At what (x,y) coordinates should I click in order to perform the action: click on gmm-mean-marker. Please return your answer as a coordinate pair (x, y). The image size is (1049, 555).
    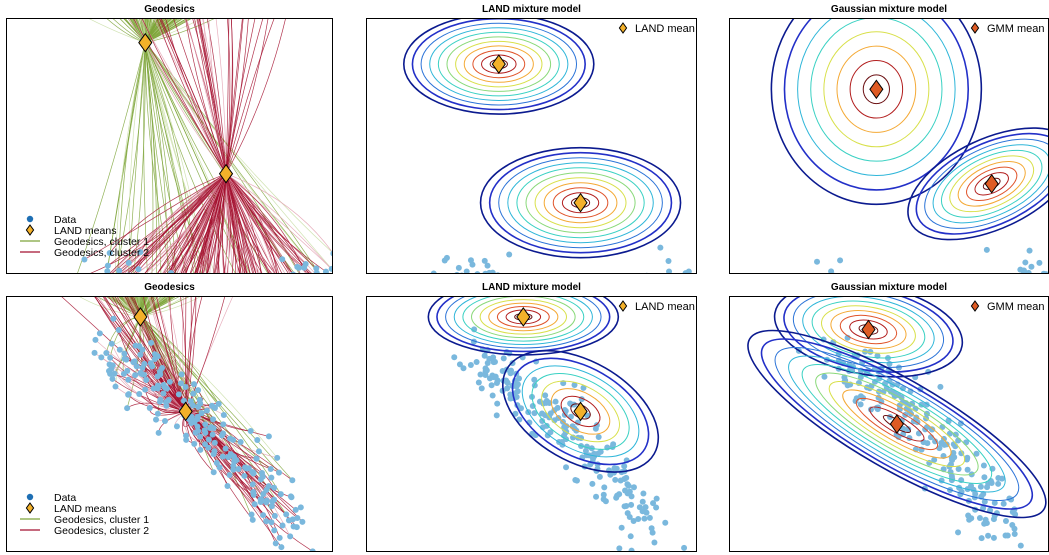
    Looking at the image, I should click on (991, 184).